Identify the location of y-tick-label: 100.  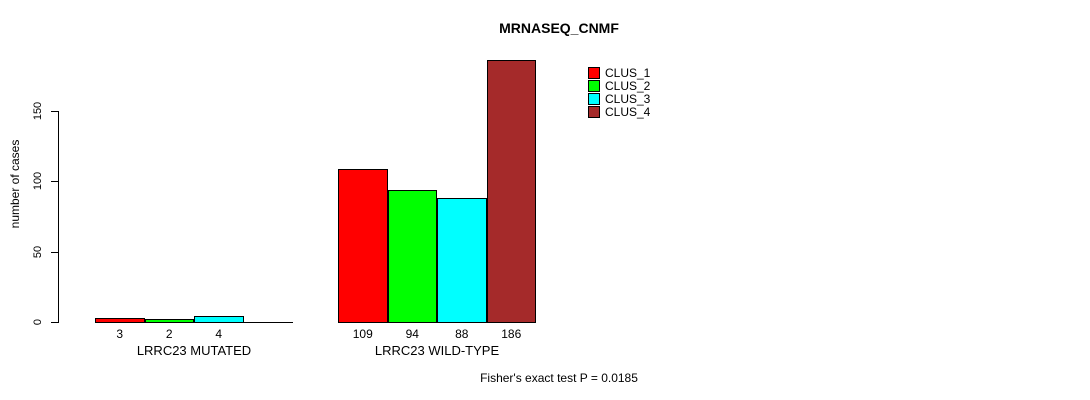
(38, 181).